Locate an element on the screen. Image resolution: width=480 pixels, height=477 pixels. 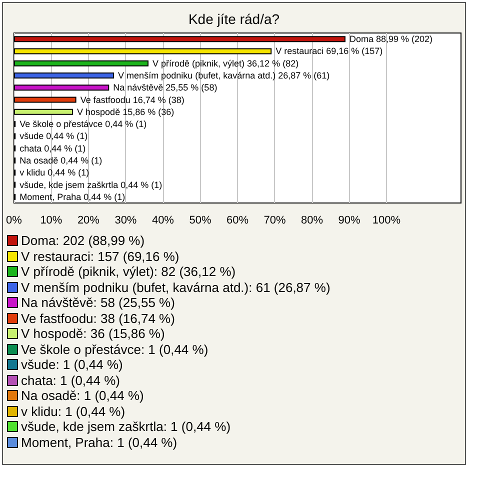
data-label: Ve fastfoodu 16,74 % (38) is located at coordinates (132, 99).